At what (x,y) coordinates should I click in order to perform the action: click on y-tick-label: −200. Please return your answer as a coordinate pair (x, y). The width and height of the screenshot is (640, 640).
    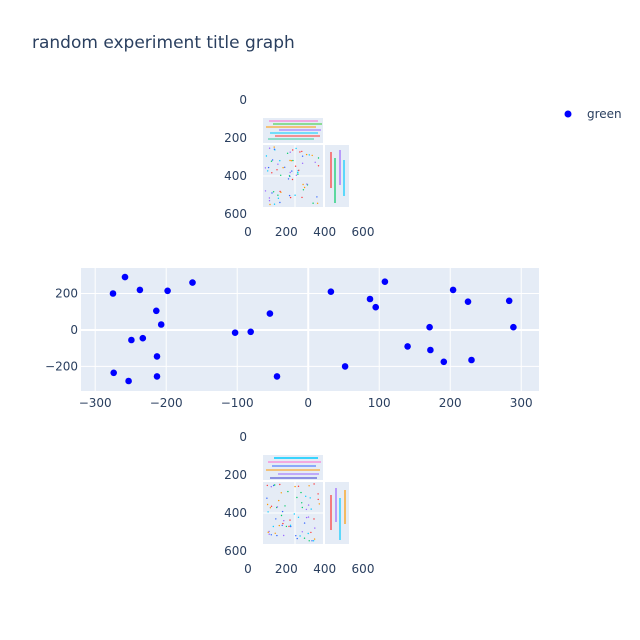
    Looking at the image, I should click on (61, 366).